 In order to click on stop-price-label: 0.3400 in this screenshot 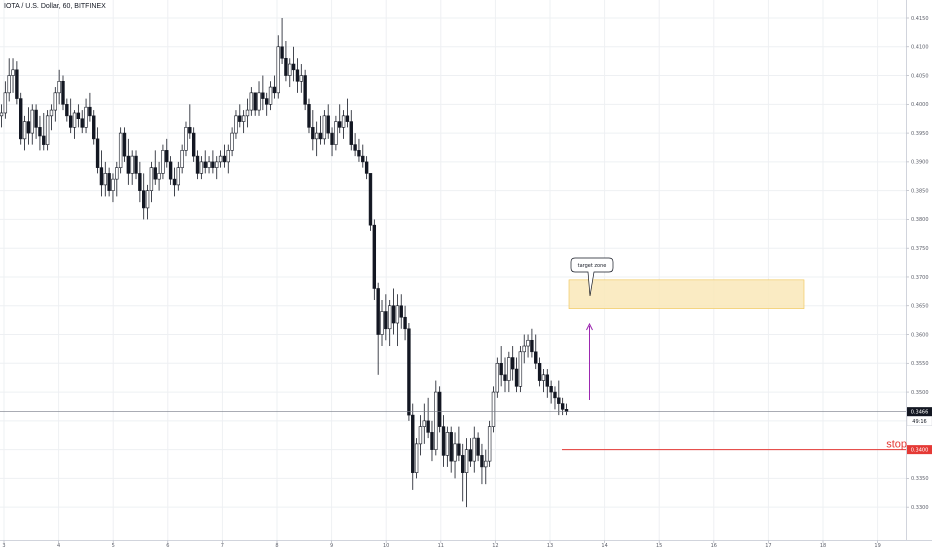, I will do `click(920, 450)`.